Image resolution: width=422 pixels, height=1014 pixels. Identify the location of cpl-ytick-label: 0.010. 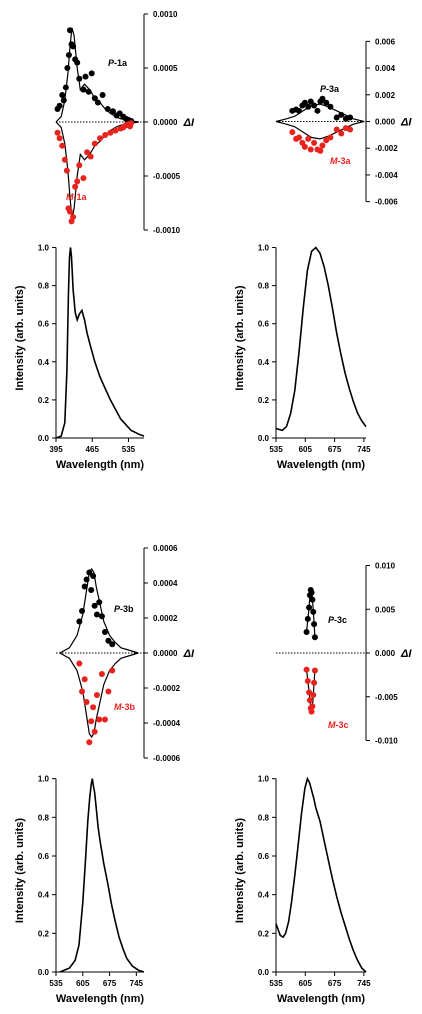
(385, 566).